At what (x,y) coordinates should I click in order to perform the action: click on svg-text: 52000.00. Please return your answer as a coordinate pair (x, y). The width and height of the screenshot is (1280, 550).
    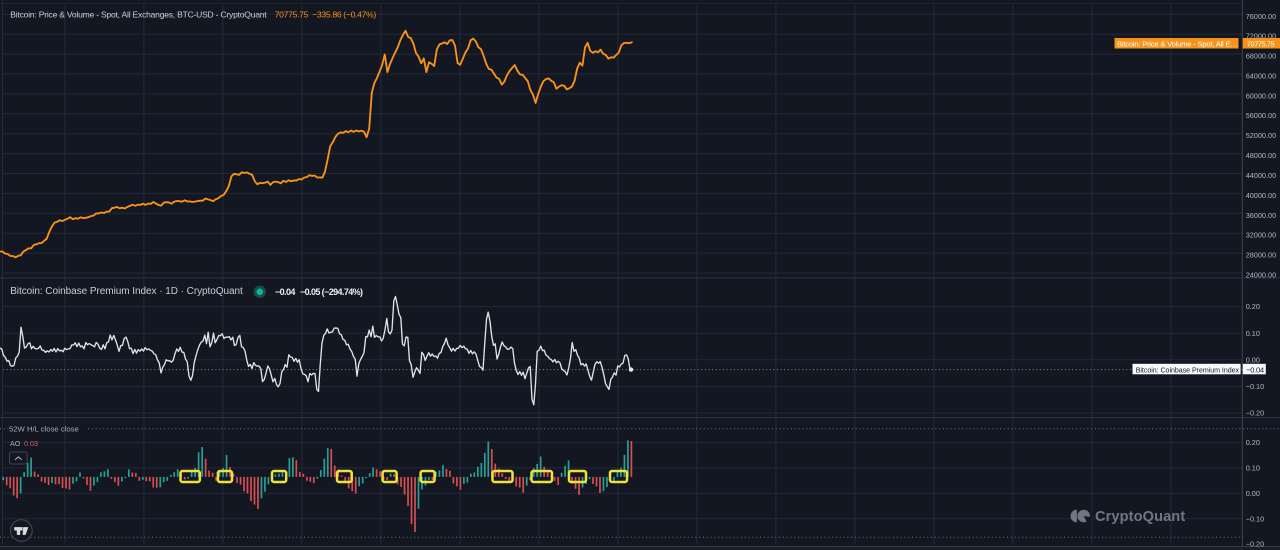
    Looking at the image, I should click on (1261, 135).